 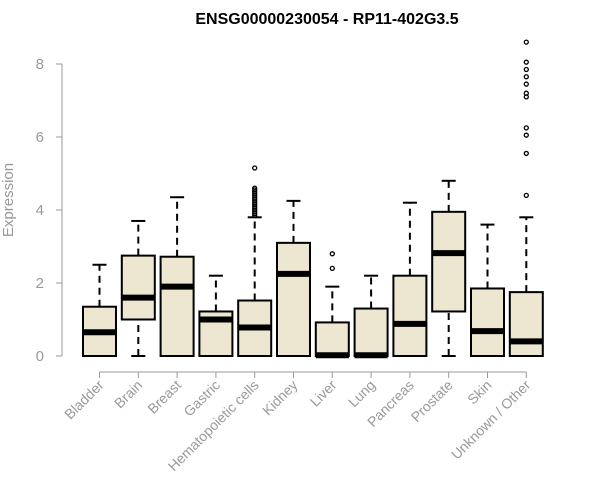 I want to click on x-tick-label: Skin, so click(x=479, y=392).